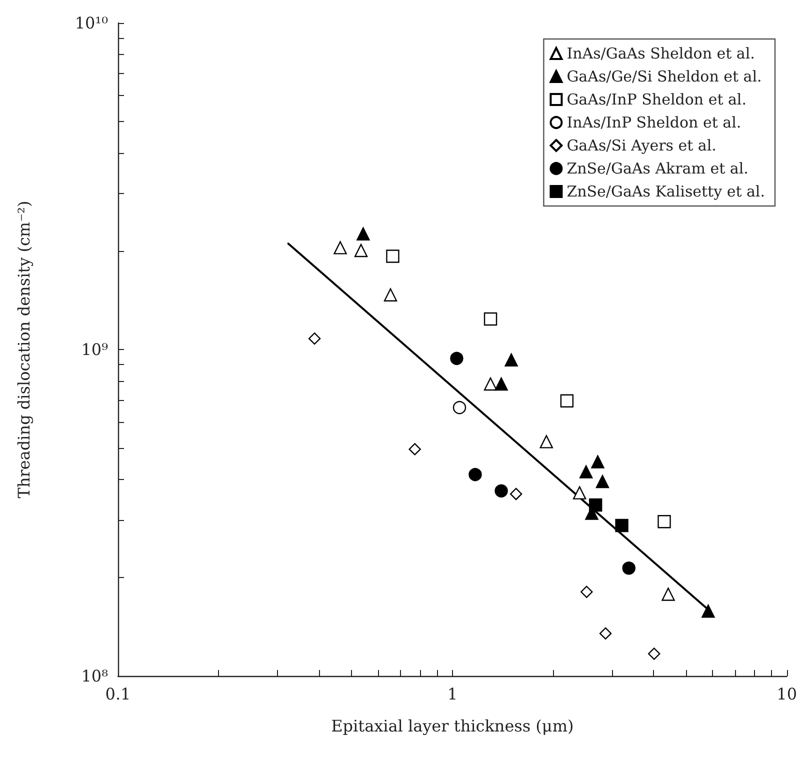  What do you see at coordinates (664, 77) in the screenshot?
I see `legend-label: GaAs/Ge/Si Sheldon et al.` at bounding box center [664, 77].